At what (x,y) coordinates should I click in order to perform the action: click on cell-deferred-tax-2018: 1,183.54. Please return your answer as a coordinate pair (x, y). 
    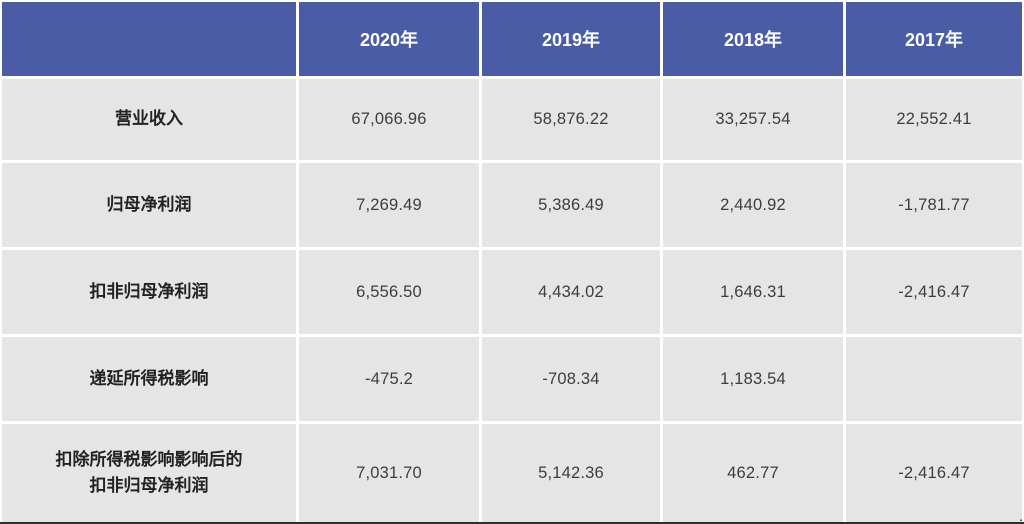
    Looking at the image, I should click on (753, 379).